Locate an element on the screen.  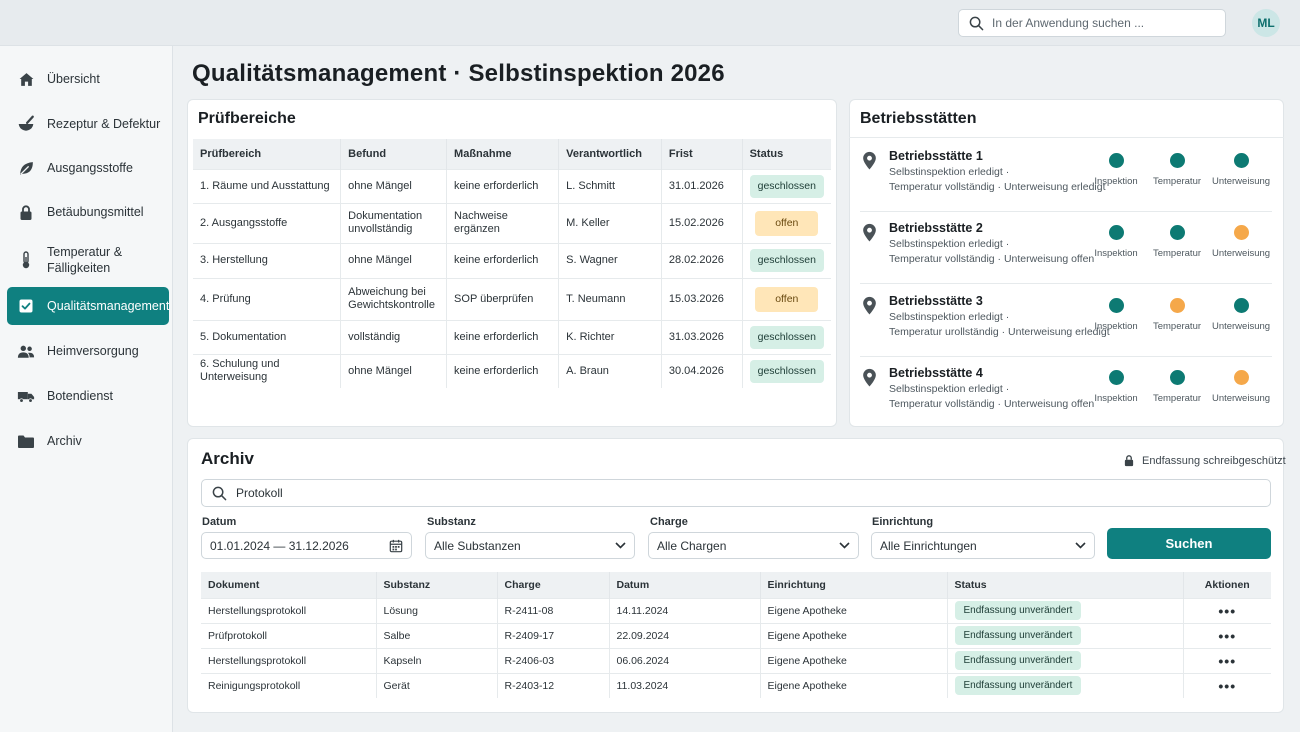
column-header: Datum is located at coordinates (685, 585).